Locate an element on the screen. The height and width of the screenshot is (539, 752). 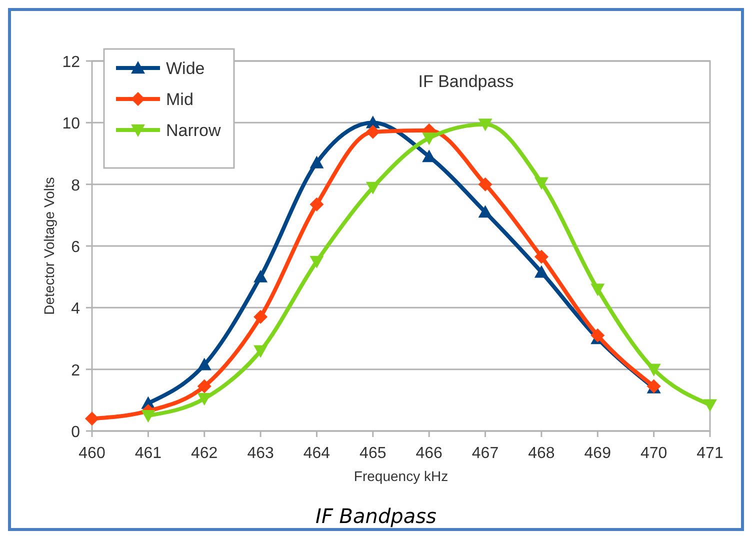
legend-label: Wide is located at coordinates (185, 68).